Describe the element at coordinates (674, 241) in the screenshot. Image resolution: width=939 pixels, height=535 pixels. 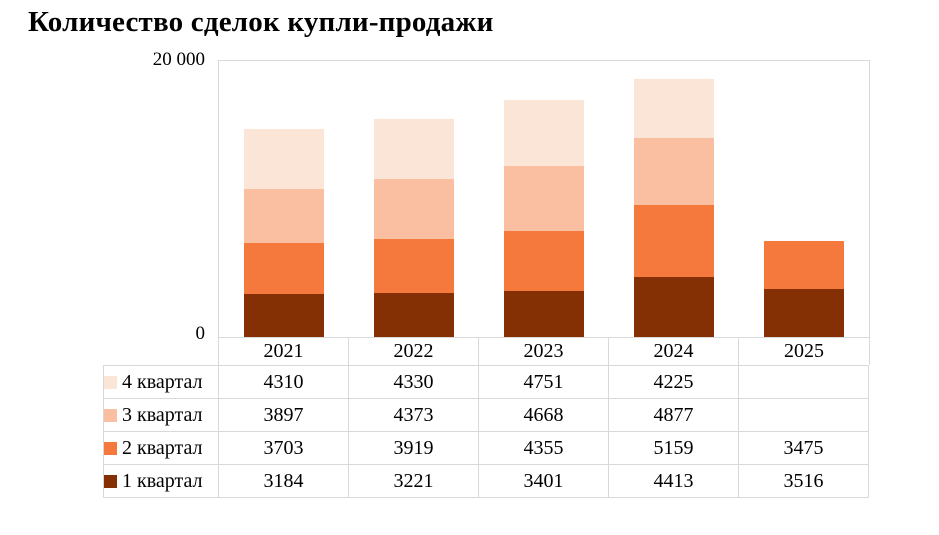
I see `bar-segment-2024-2 квартал` at that location.